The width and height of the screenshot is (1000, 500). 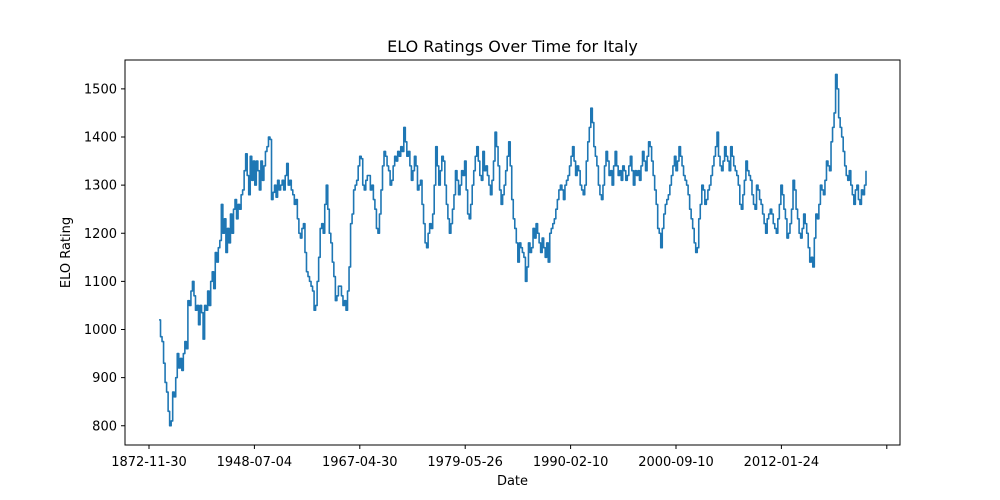 What do you see at coordinates (100, 138) in the screenshot?
I see `y-tick-label: 1400` at bounding box center [100, 138].